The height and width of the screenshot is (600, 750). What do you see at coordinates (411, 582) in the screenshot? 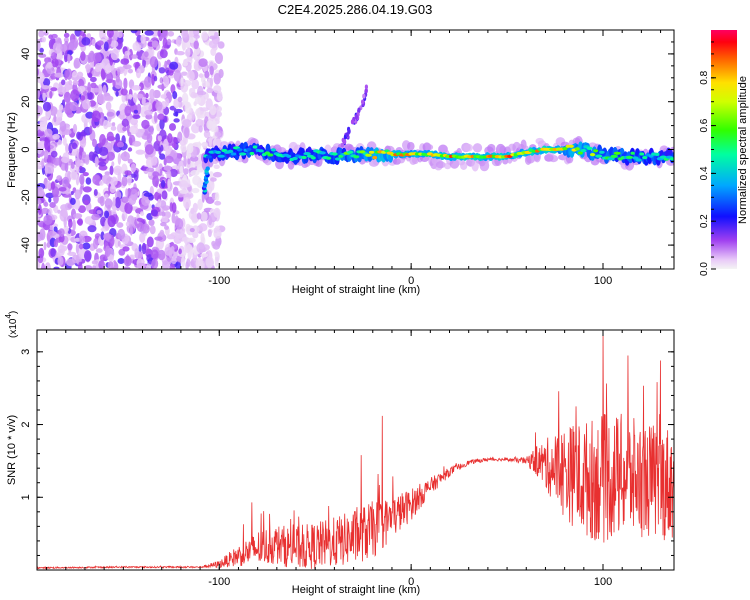
I see `x-tick-label: 0` at bounding box center [411, 582].